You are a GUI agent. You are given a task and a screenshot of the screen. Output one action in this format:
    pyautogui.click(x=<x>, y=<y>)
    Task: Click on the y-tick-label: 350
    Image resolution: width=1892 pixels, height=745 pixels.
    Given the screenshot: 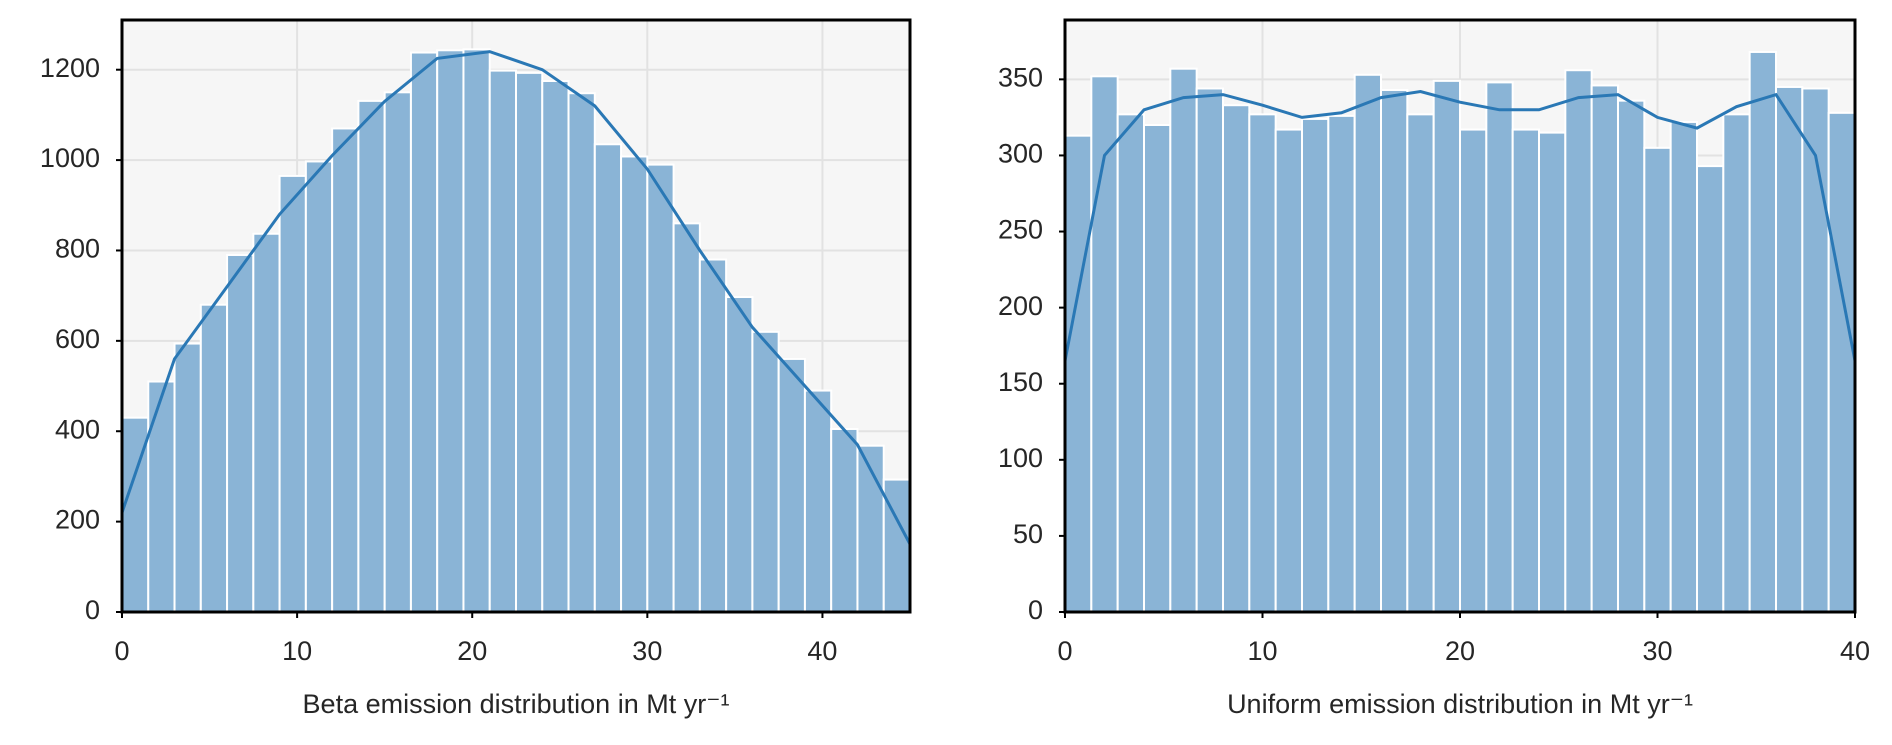 What is the action you would take?
    pyautogui.click(x=1020, y=77)
    